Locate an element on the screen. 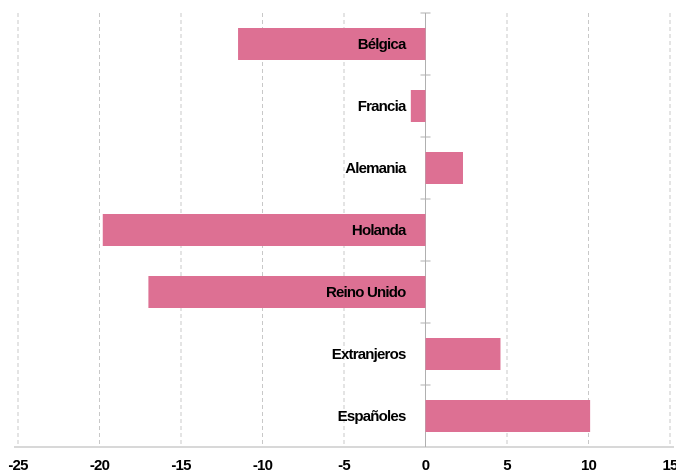 Image resolution: width=676 pixels, height=474 pixels. x-tick-label: -10 is located at coordinates (263, 465).